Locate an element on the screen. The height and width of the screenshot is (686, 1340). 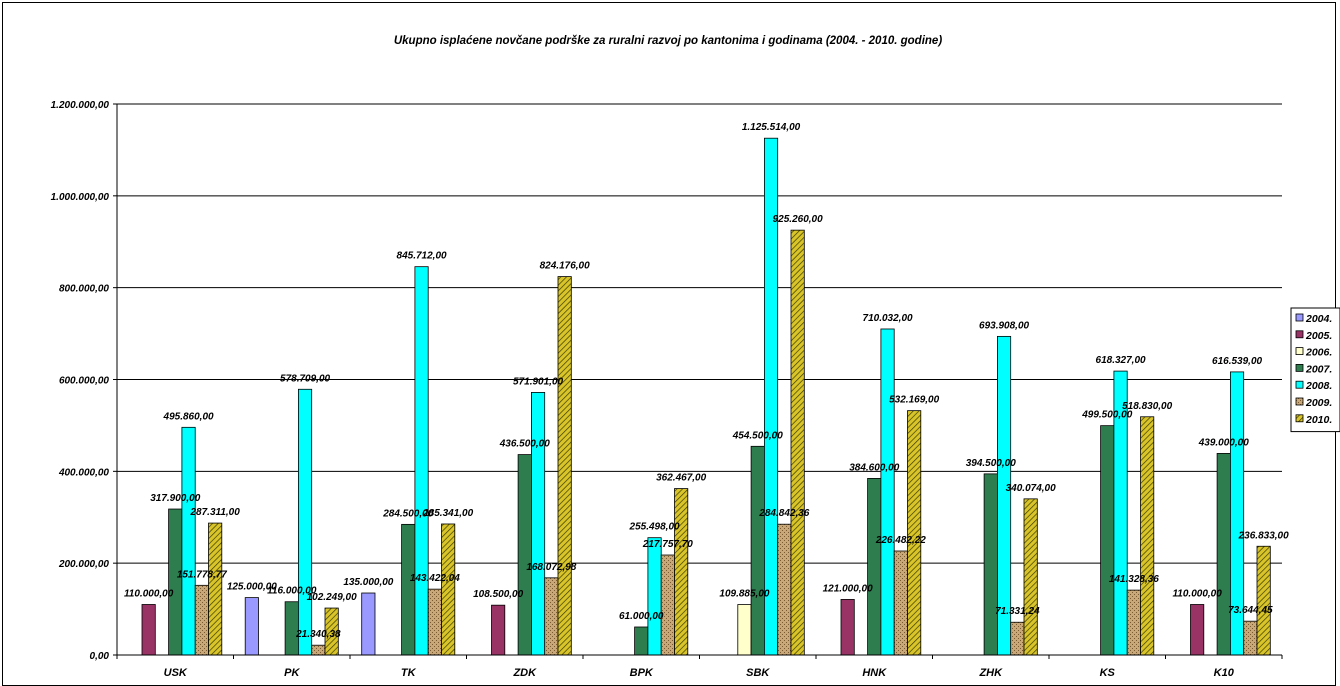
legend-label: 2009. is located at coordinates (1318, 403).